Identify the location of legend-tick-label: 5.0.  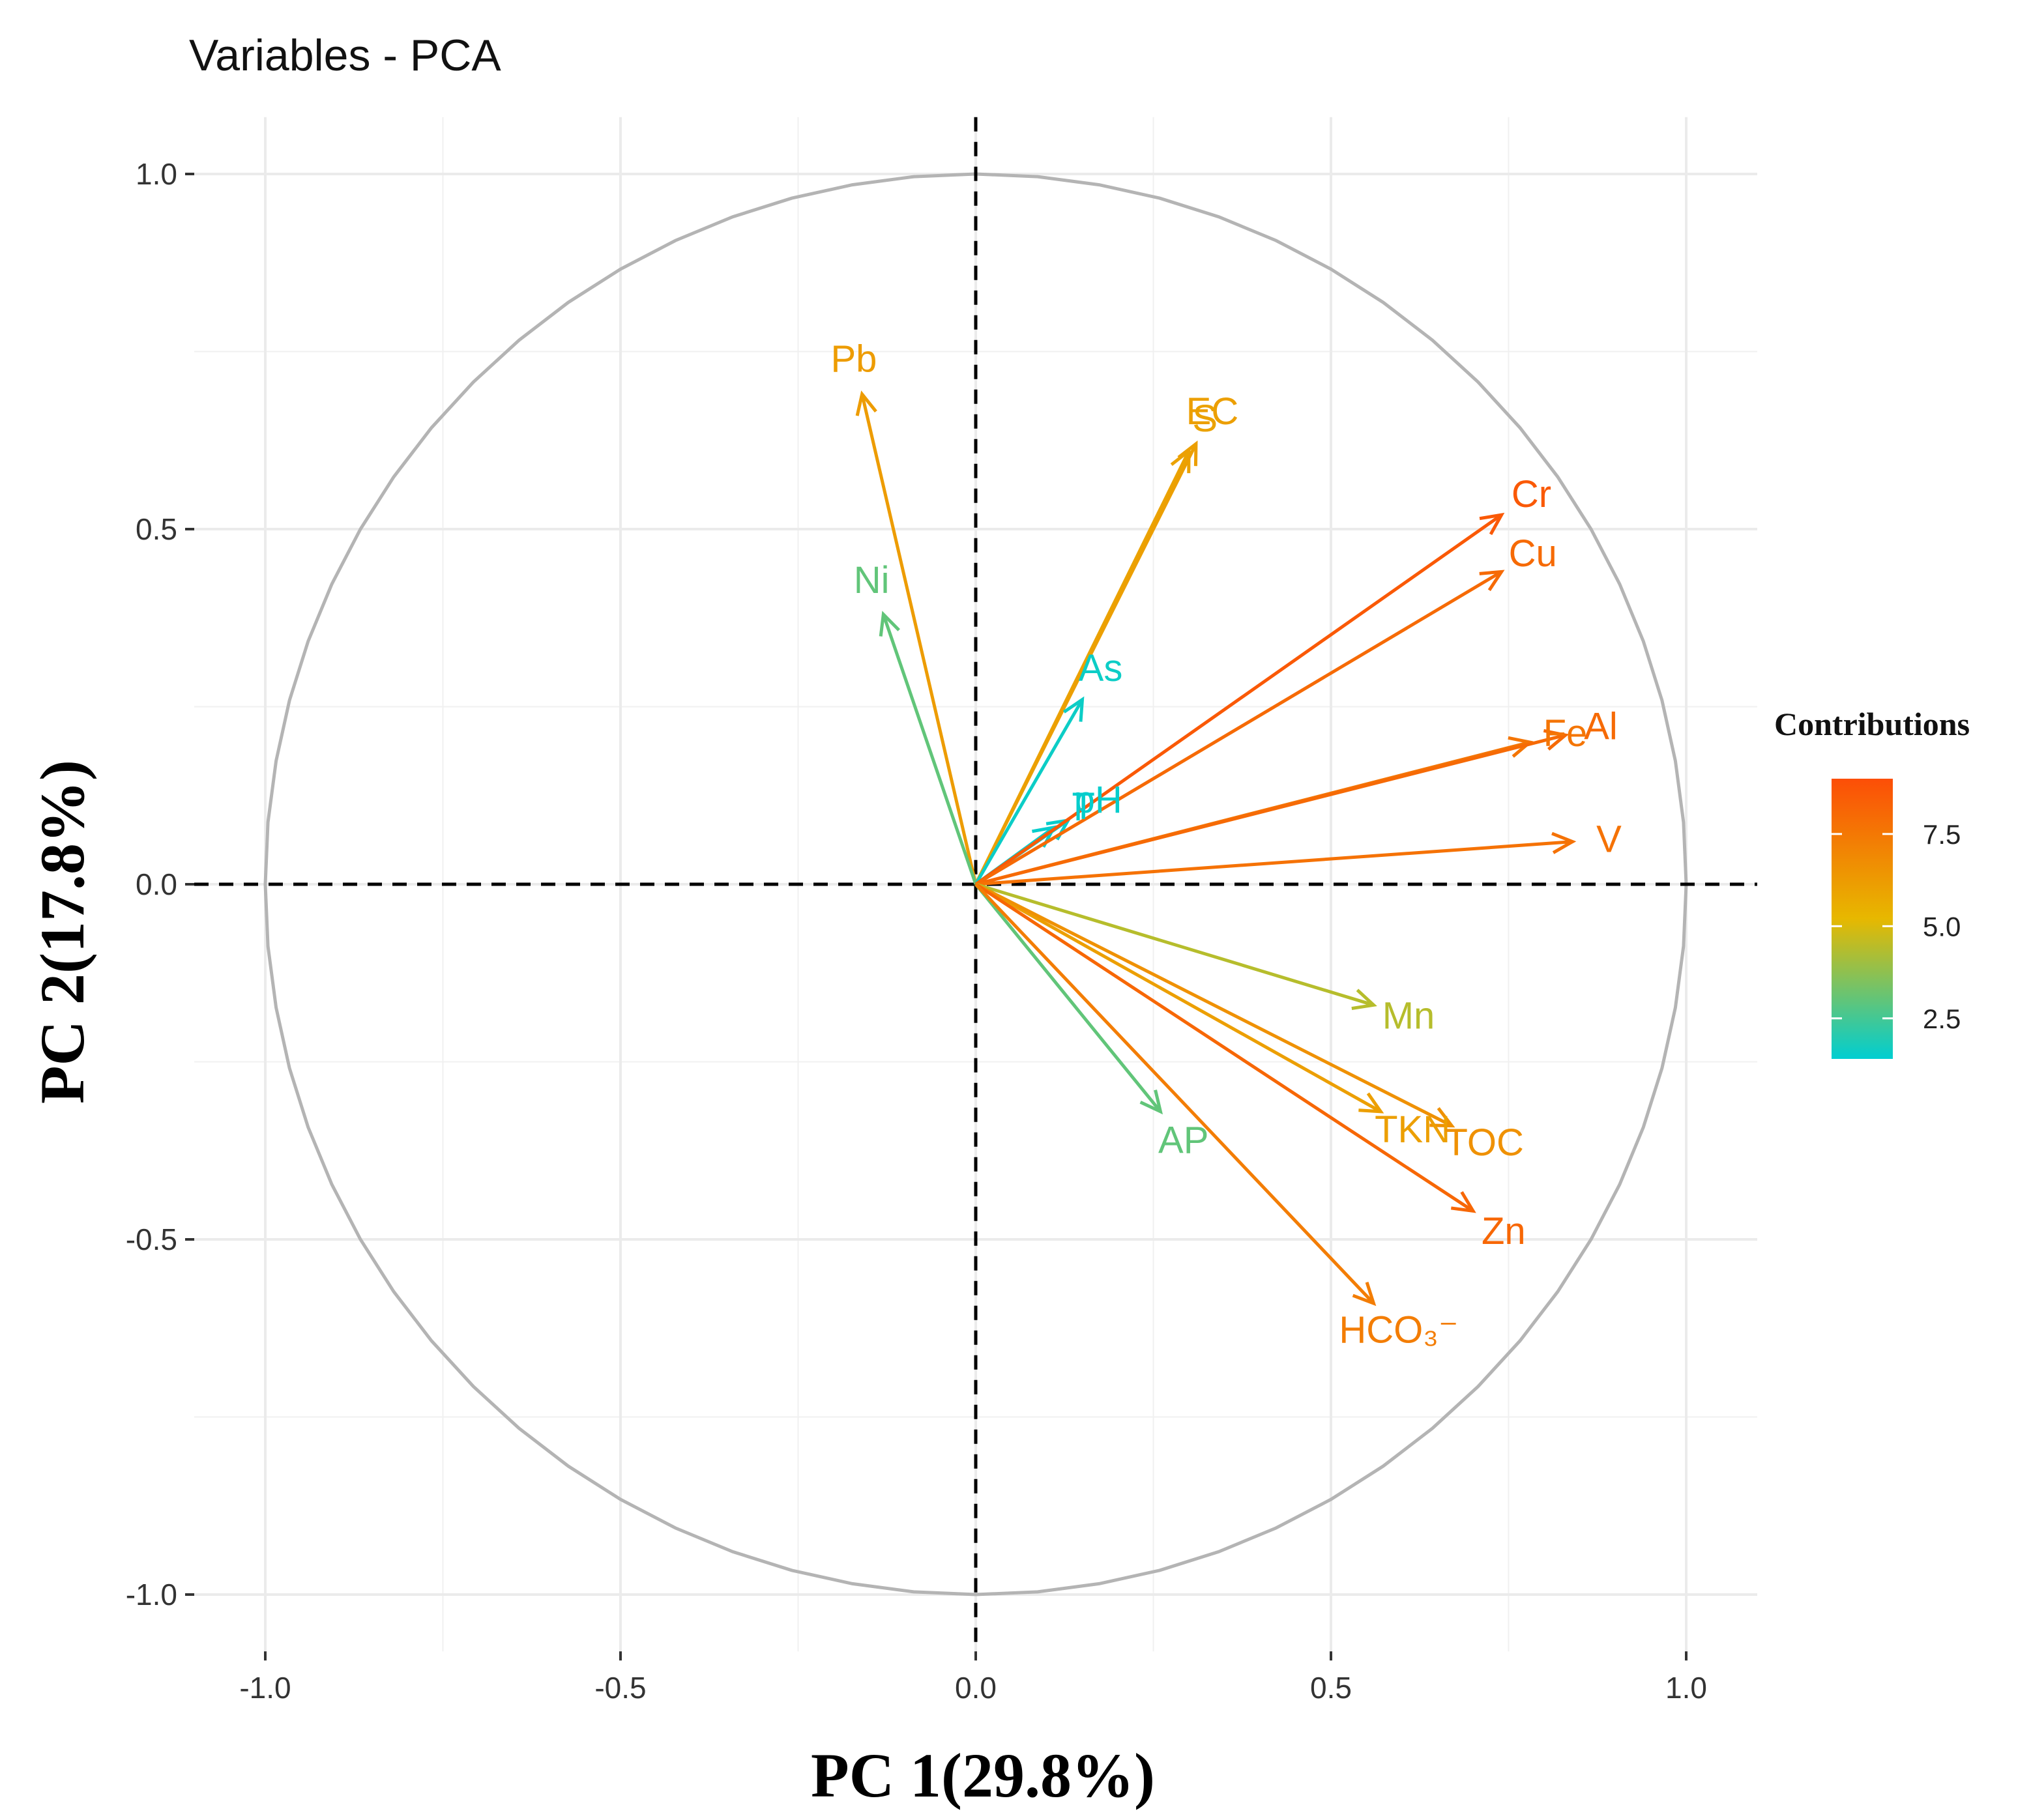
(1942, 926).